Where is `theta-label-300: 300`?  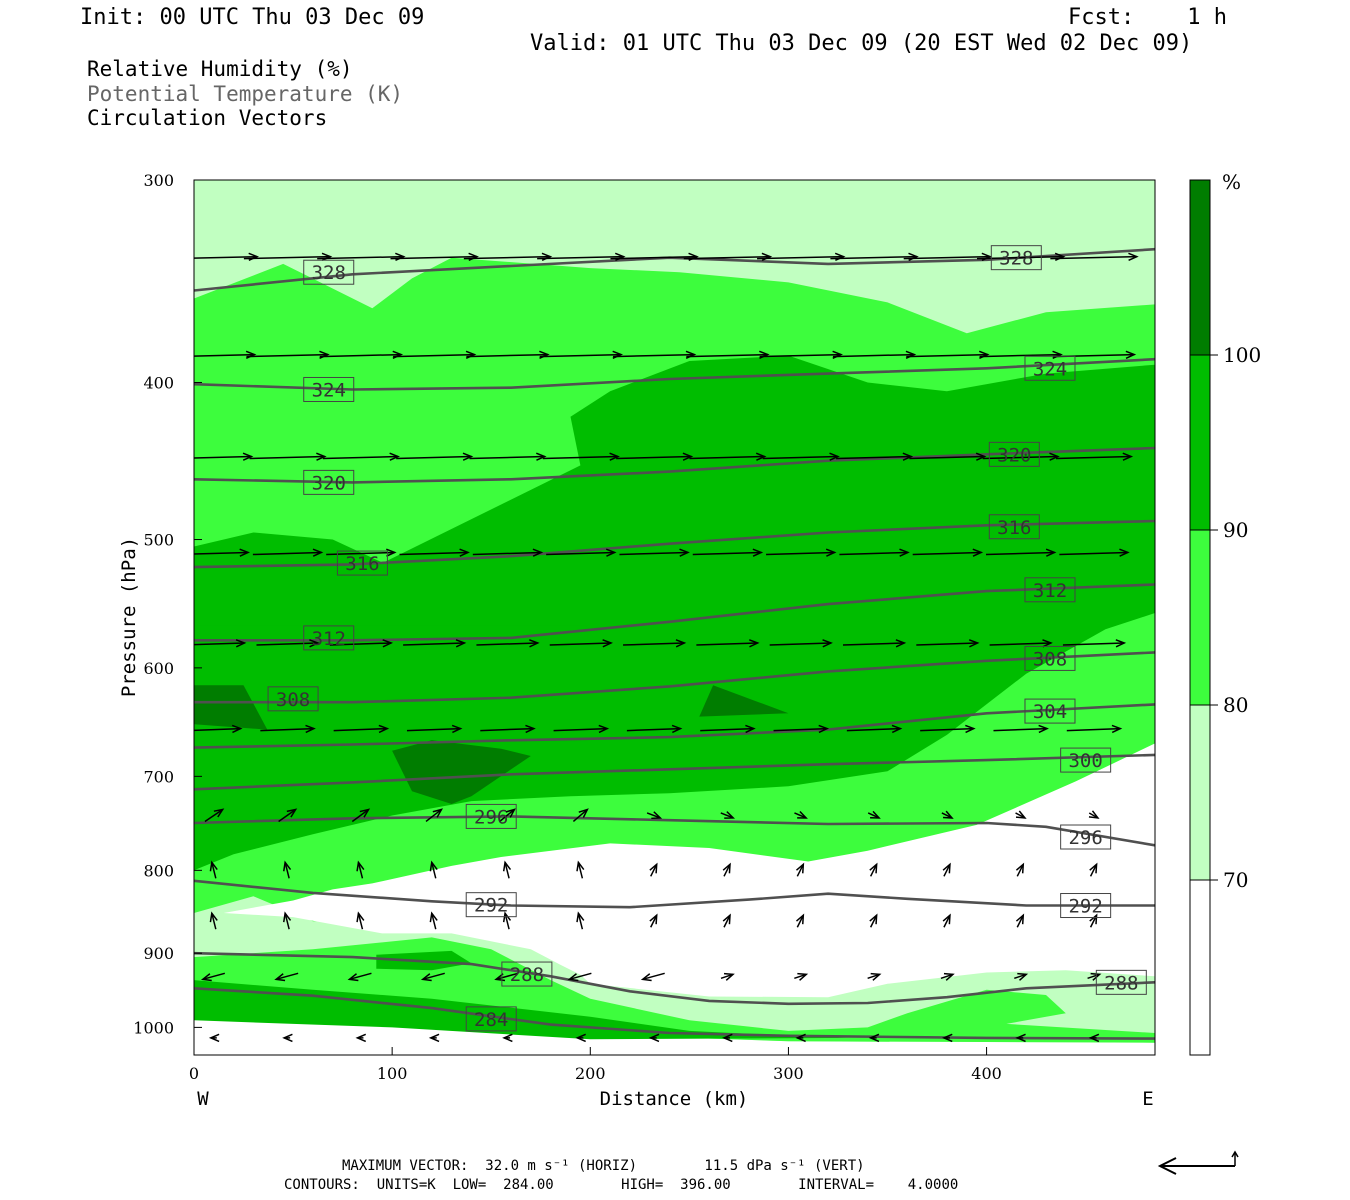
theta-label-300: 300 is located at coordinates (1086, 760).